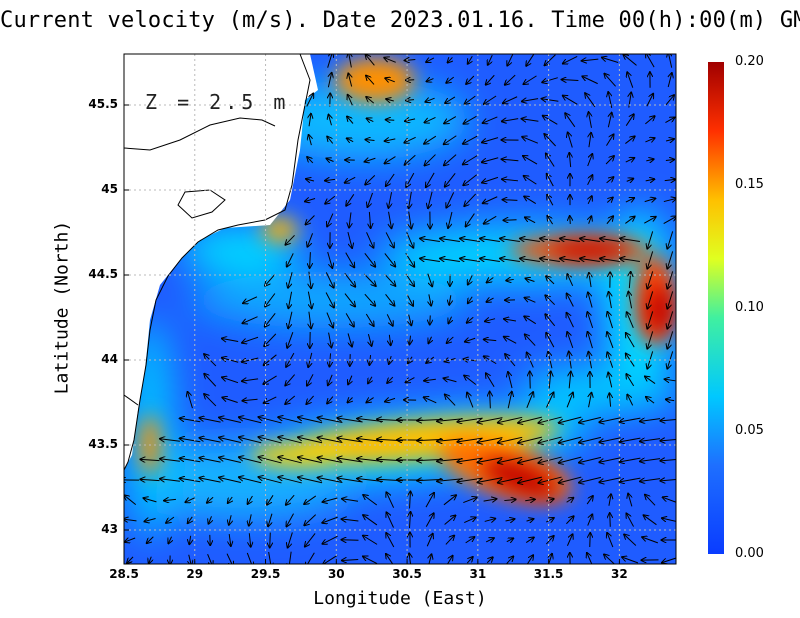 Image resolution: width=800 pixels, height=618 pixels. I want to click on y-tick-label: 44, so click(109, 359).